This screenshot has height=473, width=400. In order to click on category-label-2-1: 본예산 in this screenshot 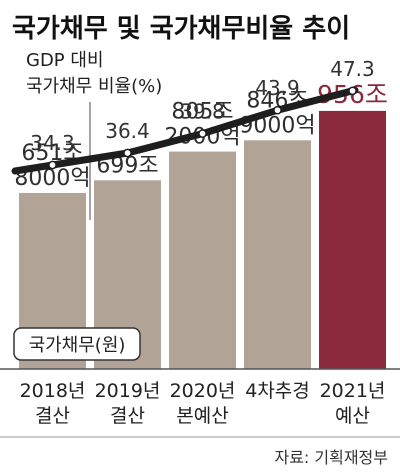, I will do `click(202, 416)`.